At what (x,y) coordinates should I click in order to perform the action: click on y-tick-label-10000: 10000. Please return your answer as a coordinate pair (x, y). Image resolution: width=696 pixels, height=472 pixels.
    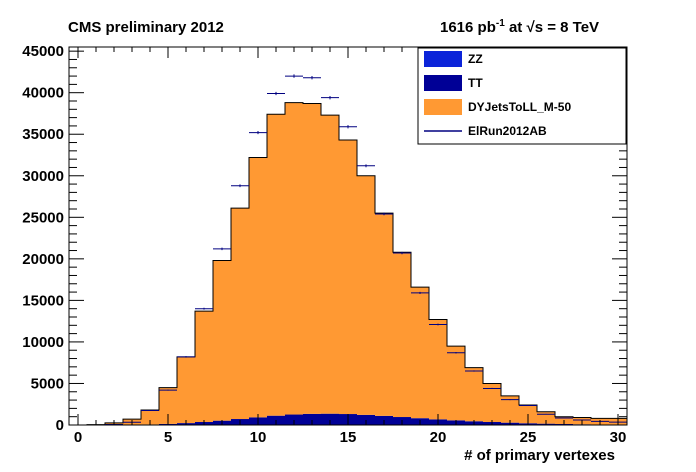
    Looking at the image, I should click on (43, 342).